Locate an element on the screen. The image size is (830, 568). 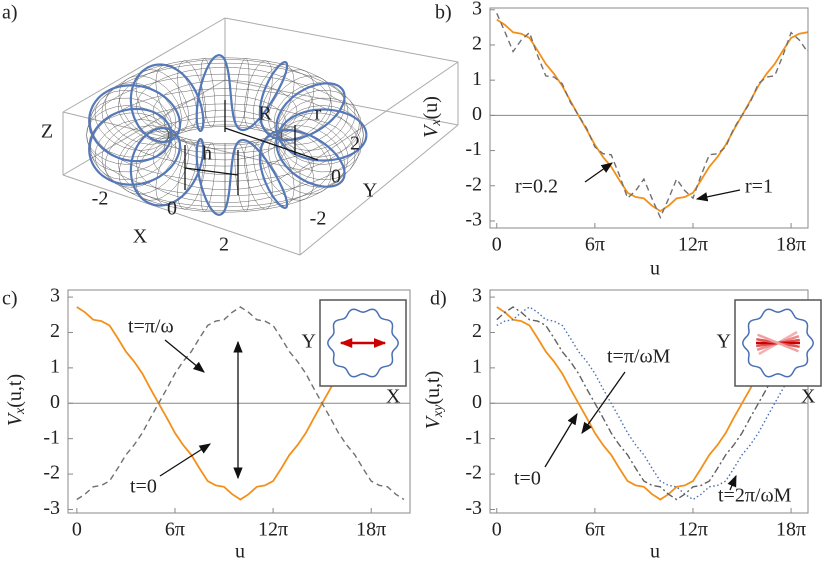
y-axis-label: Y is located at coordinates (370, 191).